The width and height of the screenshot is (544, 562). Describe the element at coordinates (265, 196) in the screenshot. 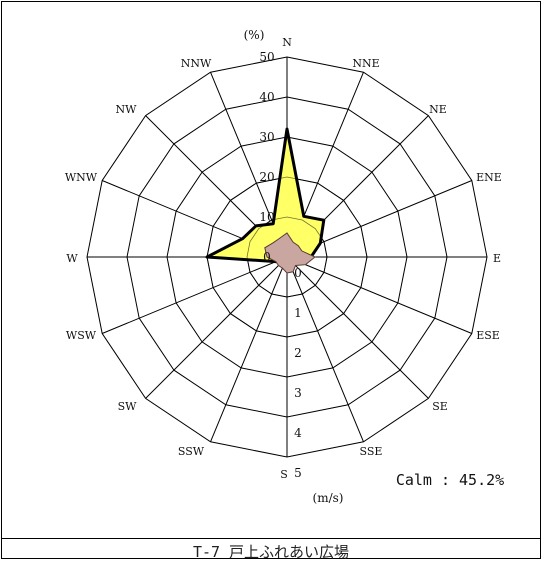

I see `frequency-polygon` at that location.